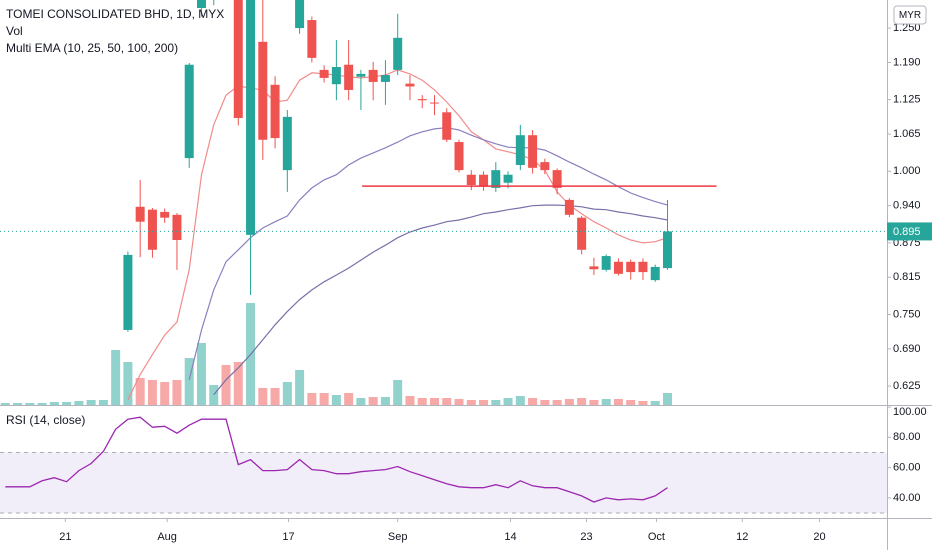  I want to click on y-tick-label: 0.940, so click(907, 206).